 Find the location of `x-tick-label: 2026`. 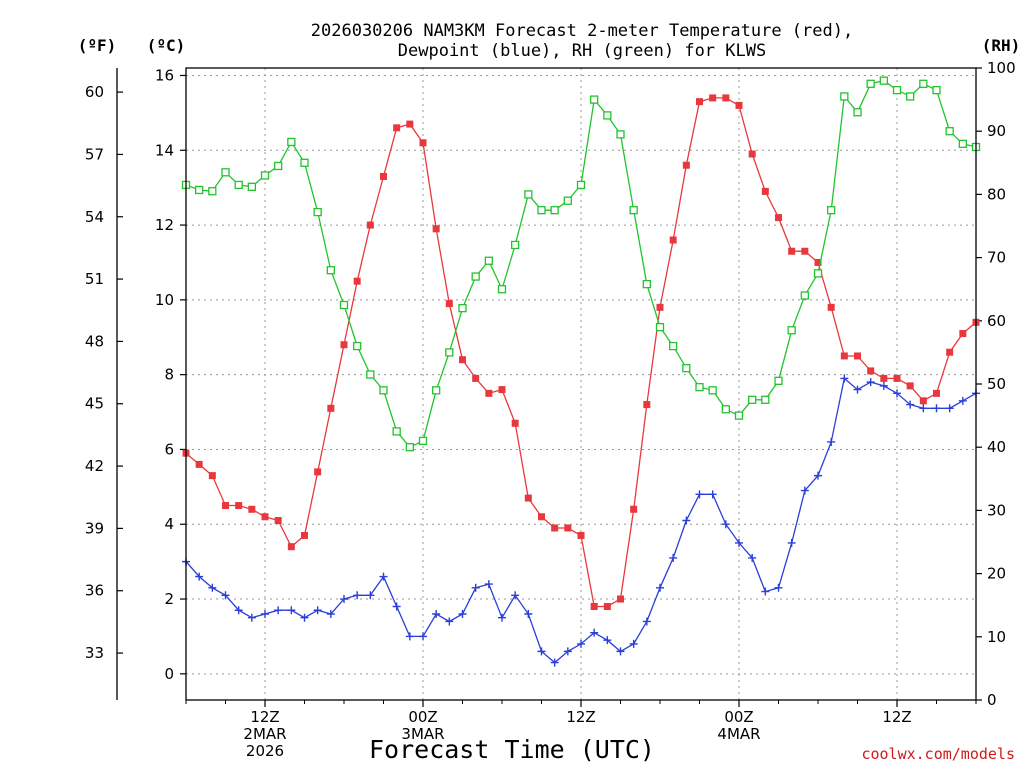

x-tick-label: 2026 is located at coordinates (265, 751).